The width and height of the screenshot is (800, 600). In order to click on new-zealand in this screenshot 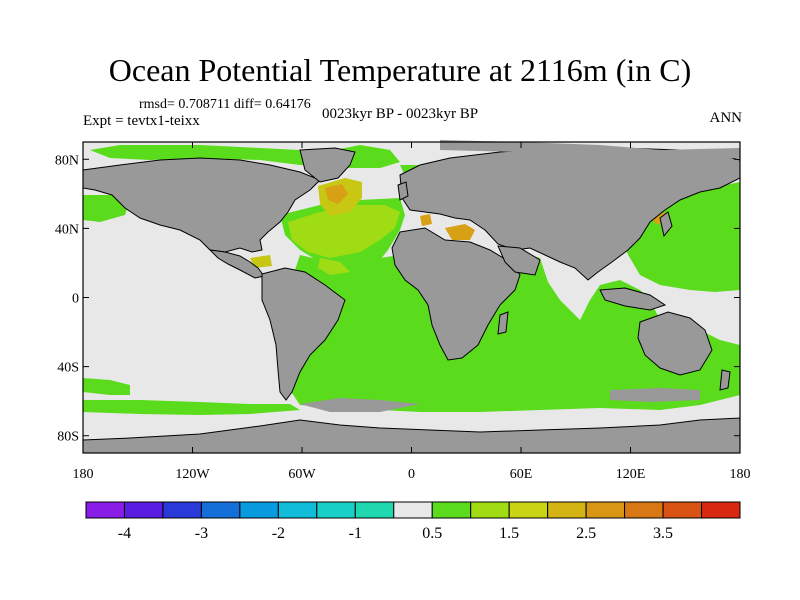, I will do `click(725, 380)`.